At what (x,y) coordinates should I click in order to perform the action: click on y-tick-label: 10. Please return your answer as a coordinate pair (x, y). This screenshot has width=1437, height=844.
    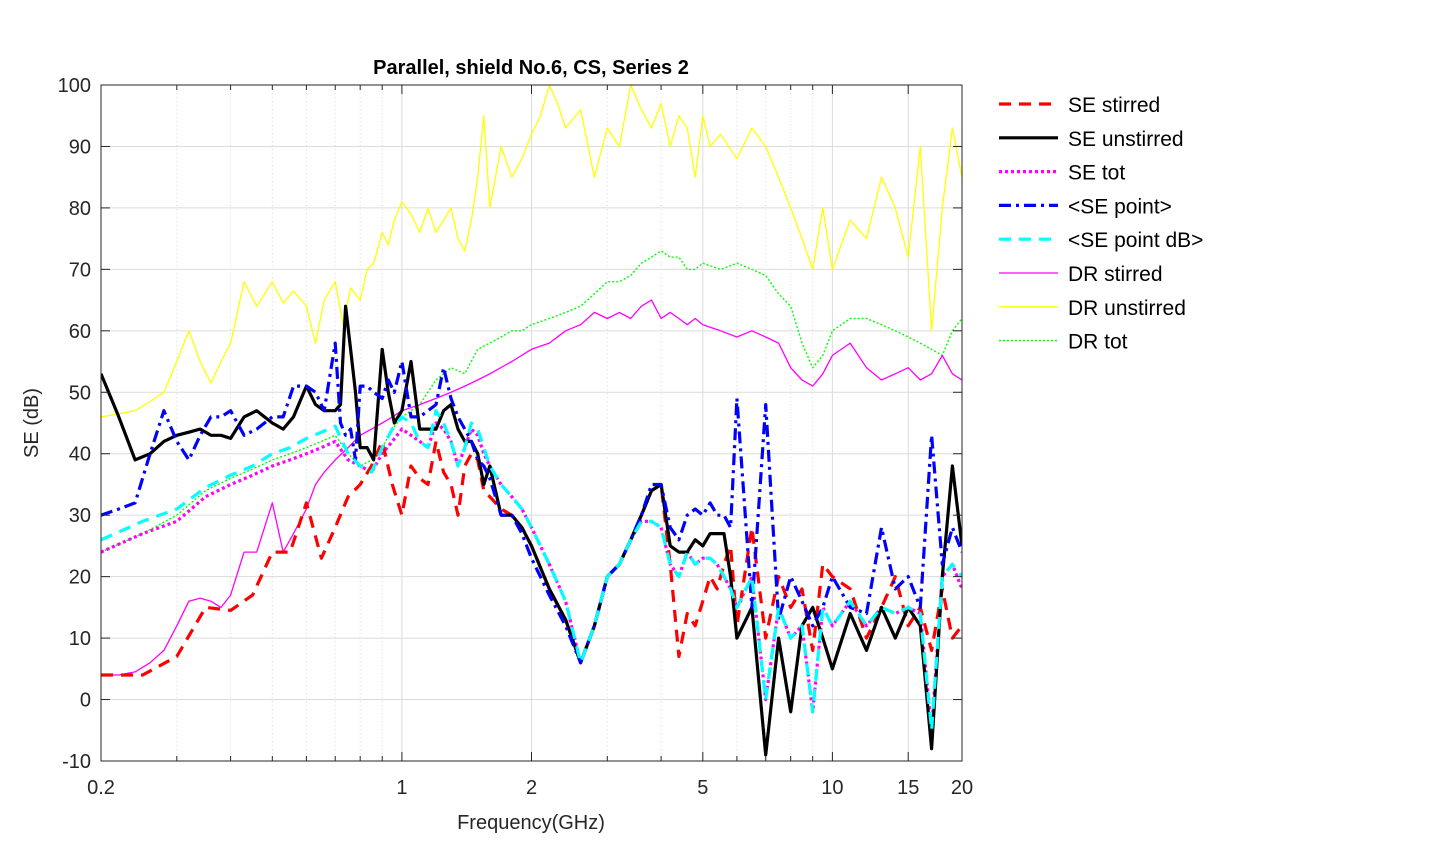
    Looking at the image, I should click on (80, 639).